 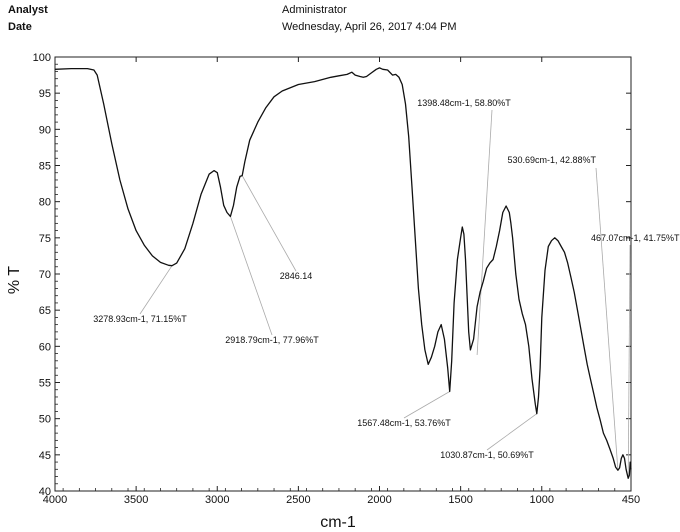 I want to click on annotation-label: 1567.48cm-1, 53.76%T, so click(x=404, y=423).